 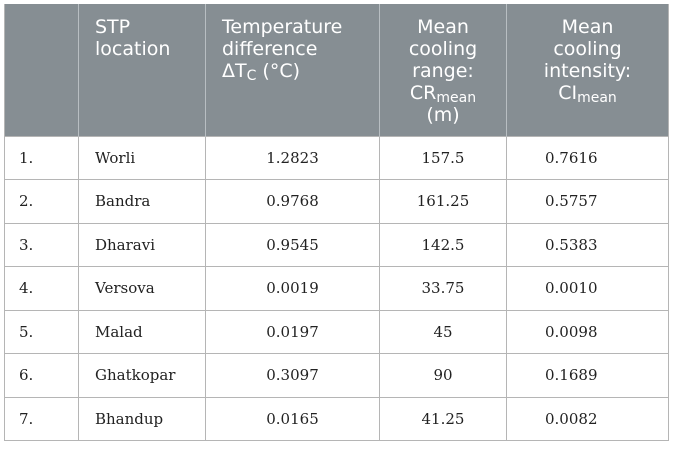 I want to click on row-temp-diff: 0.0197, so click(x=292, y=331).